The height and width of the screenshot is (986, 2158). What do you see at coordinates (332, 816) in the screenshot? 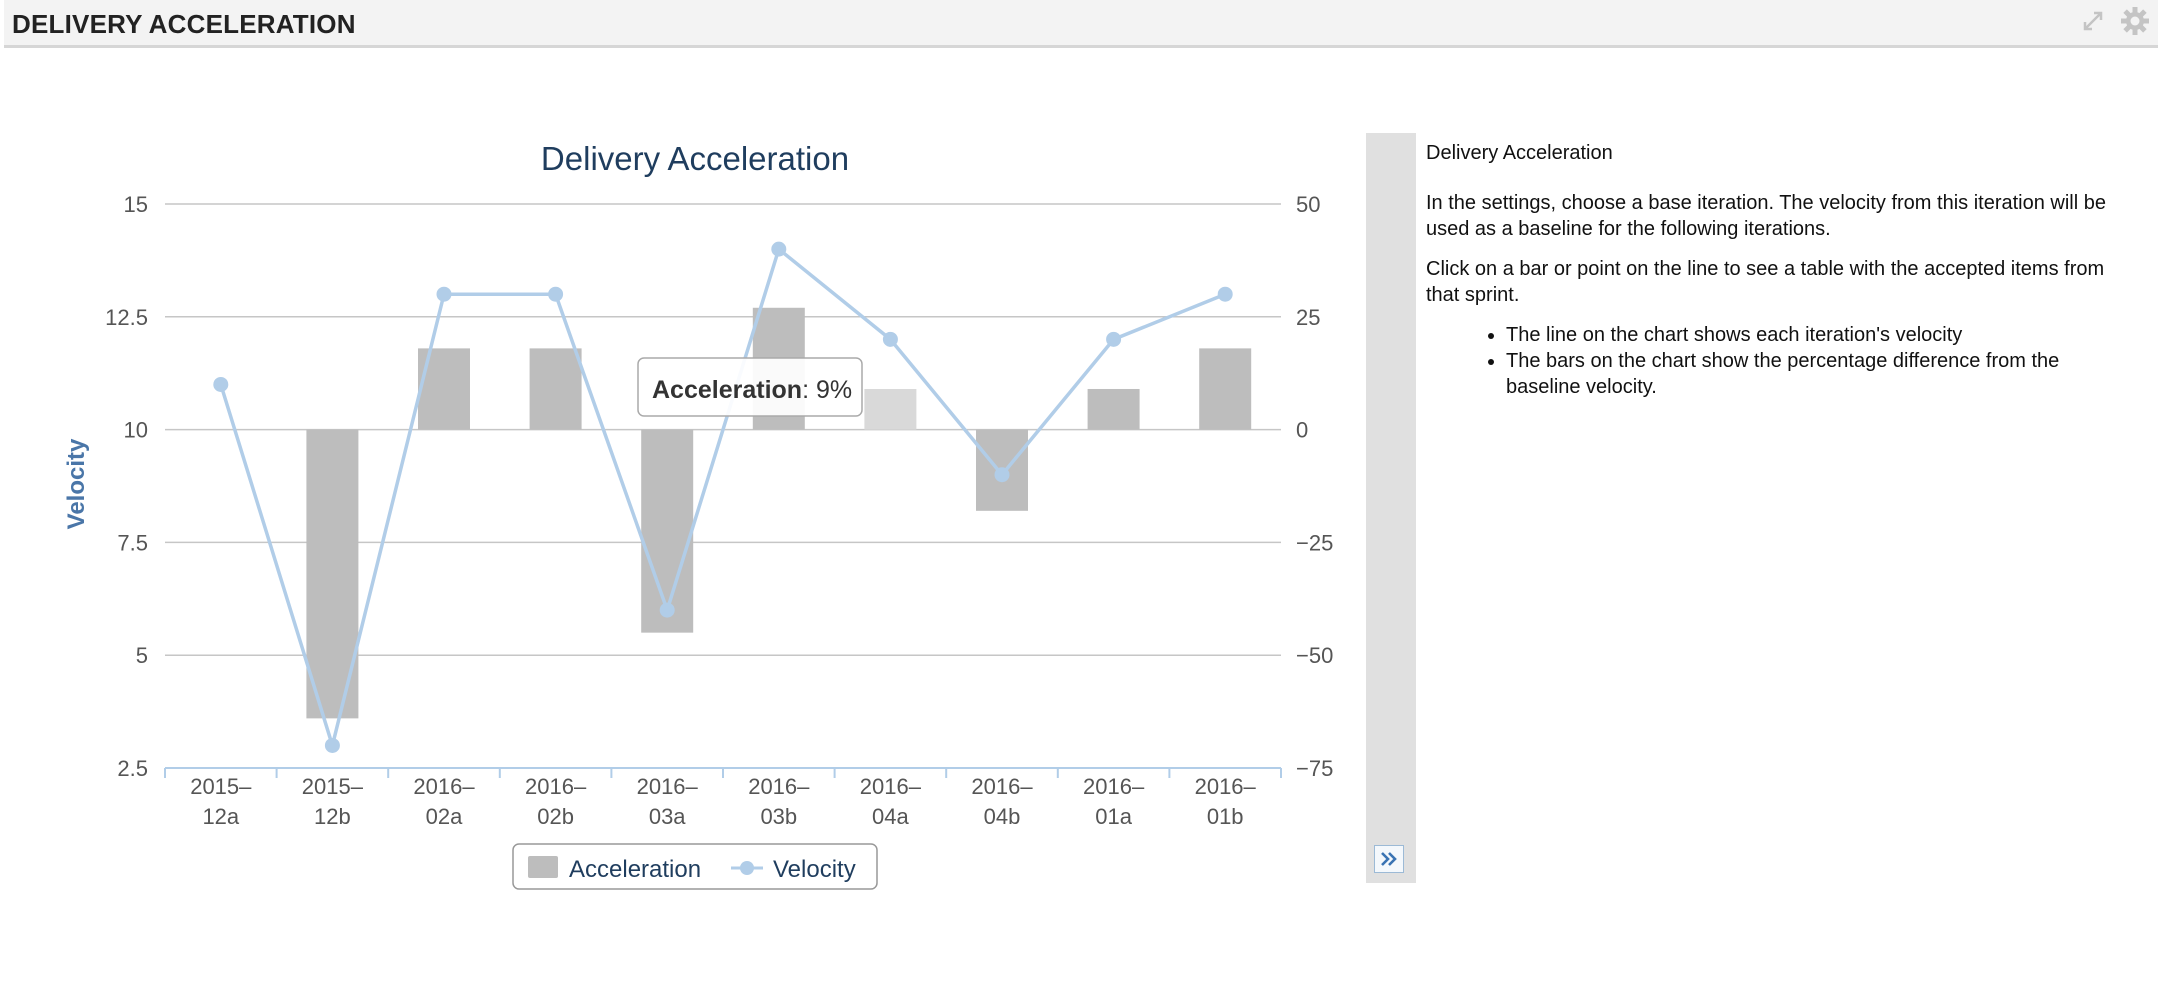
I see `x-tick-label: 12b` at bounding box center [332, 816].